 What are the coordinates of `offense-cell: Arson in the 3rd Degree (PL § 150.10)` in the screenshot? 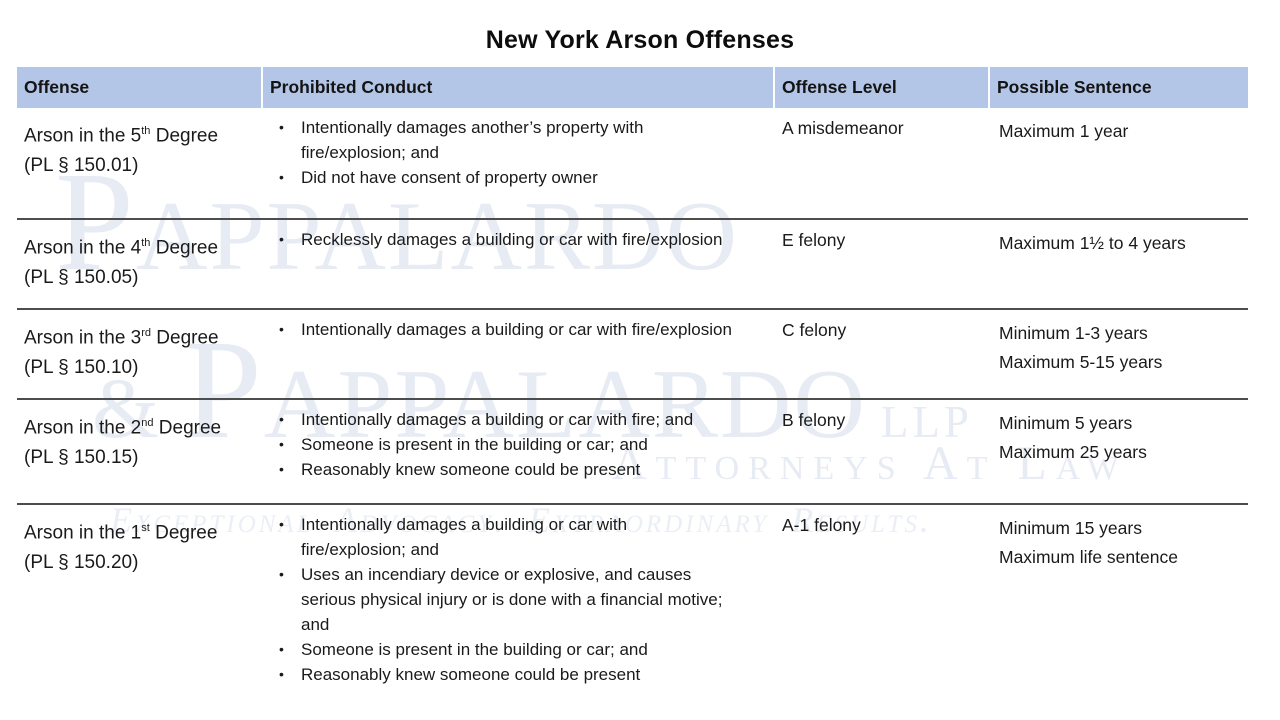 It's located at (140, 354).